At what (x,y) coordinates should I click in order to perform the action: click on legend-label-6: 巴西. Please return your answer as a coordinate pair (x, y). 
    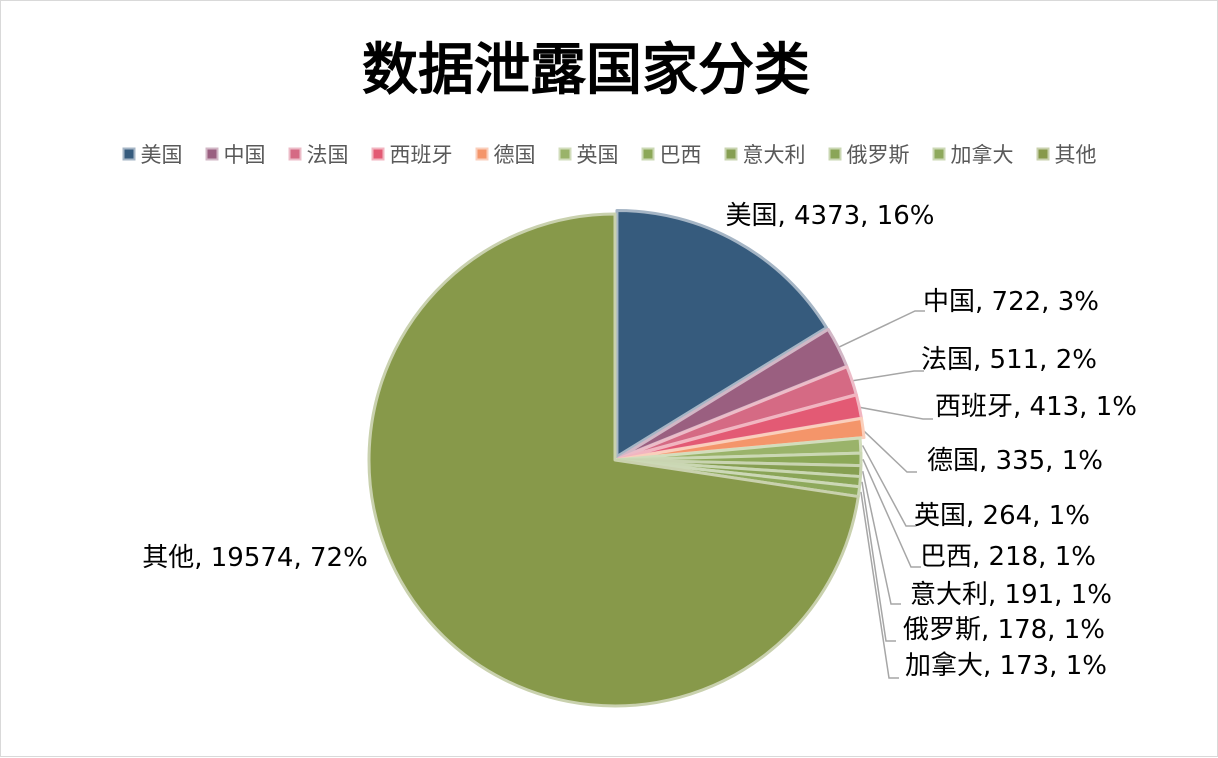
    Looking at the image, I should click on (681, 155).